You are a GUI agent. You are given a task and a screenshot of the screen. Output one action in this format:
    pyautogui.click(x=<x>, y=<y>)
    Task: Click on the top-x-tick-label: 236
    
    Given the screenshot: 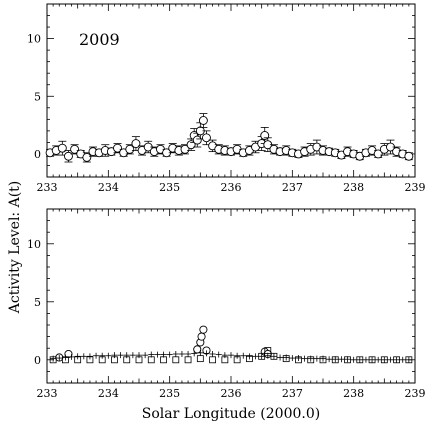 What is the action you would take?
    pyautogui.click(x=231, y=187)
    